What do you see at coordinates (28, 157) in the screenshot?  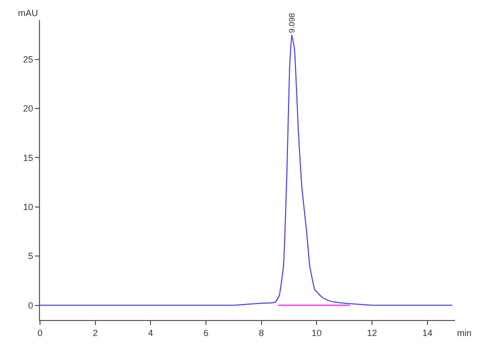 I see `y-tick-label: 15` at bounding box center [28, 157].